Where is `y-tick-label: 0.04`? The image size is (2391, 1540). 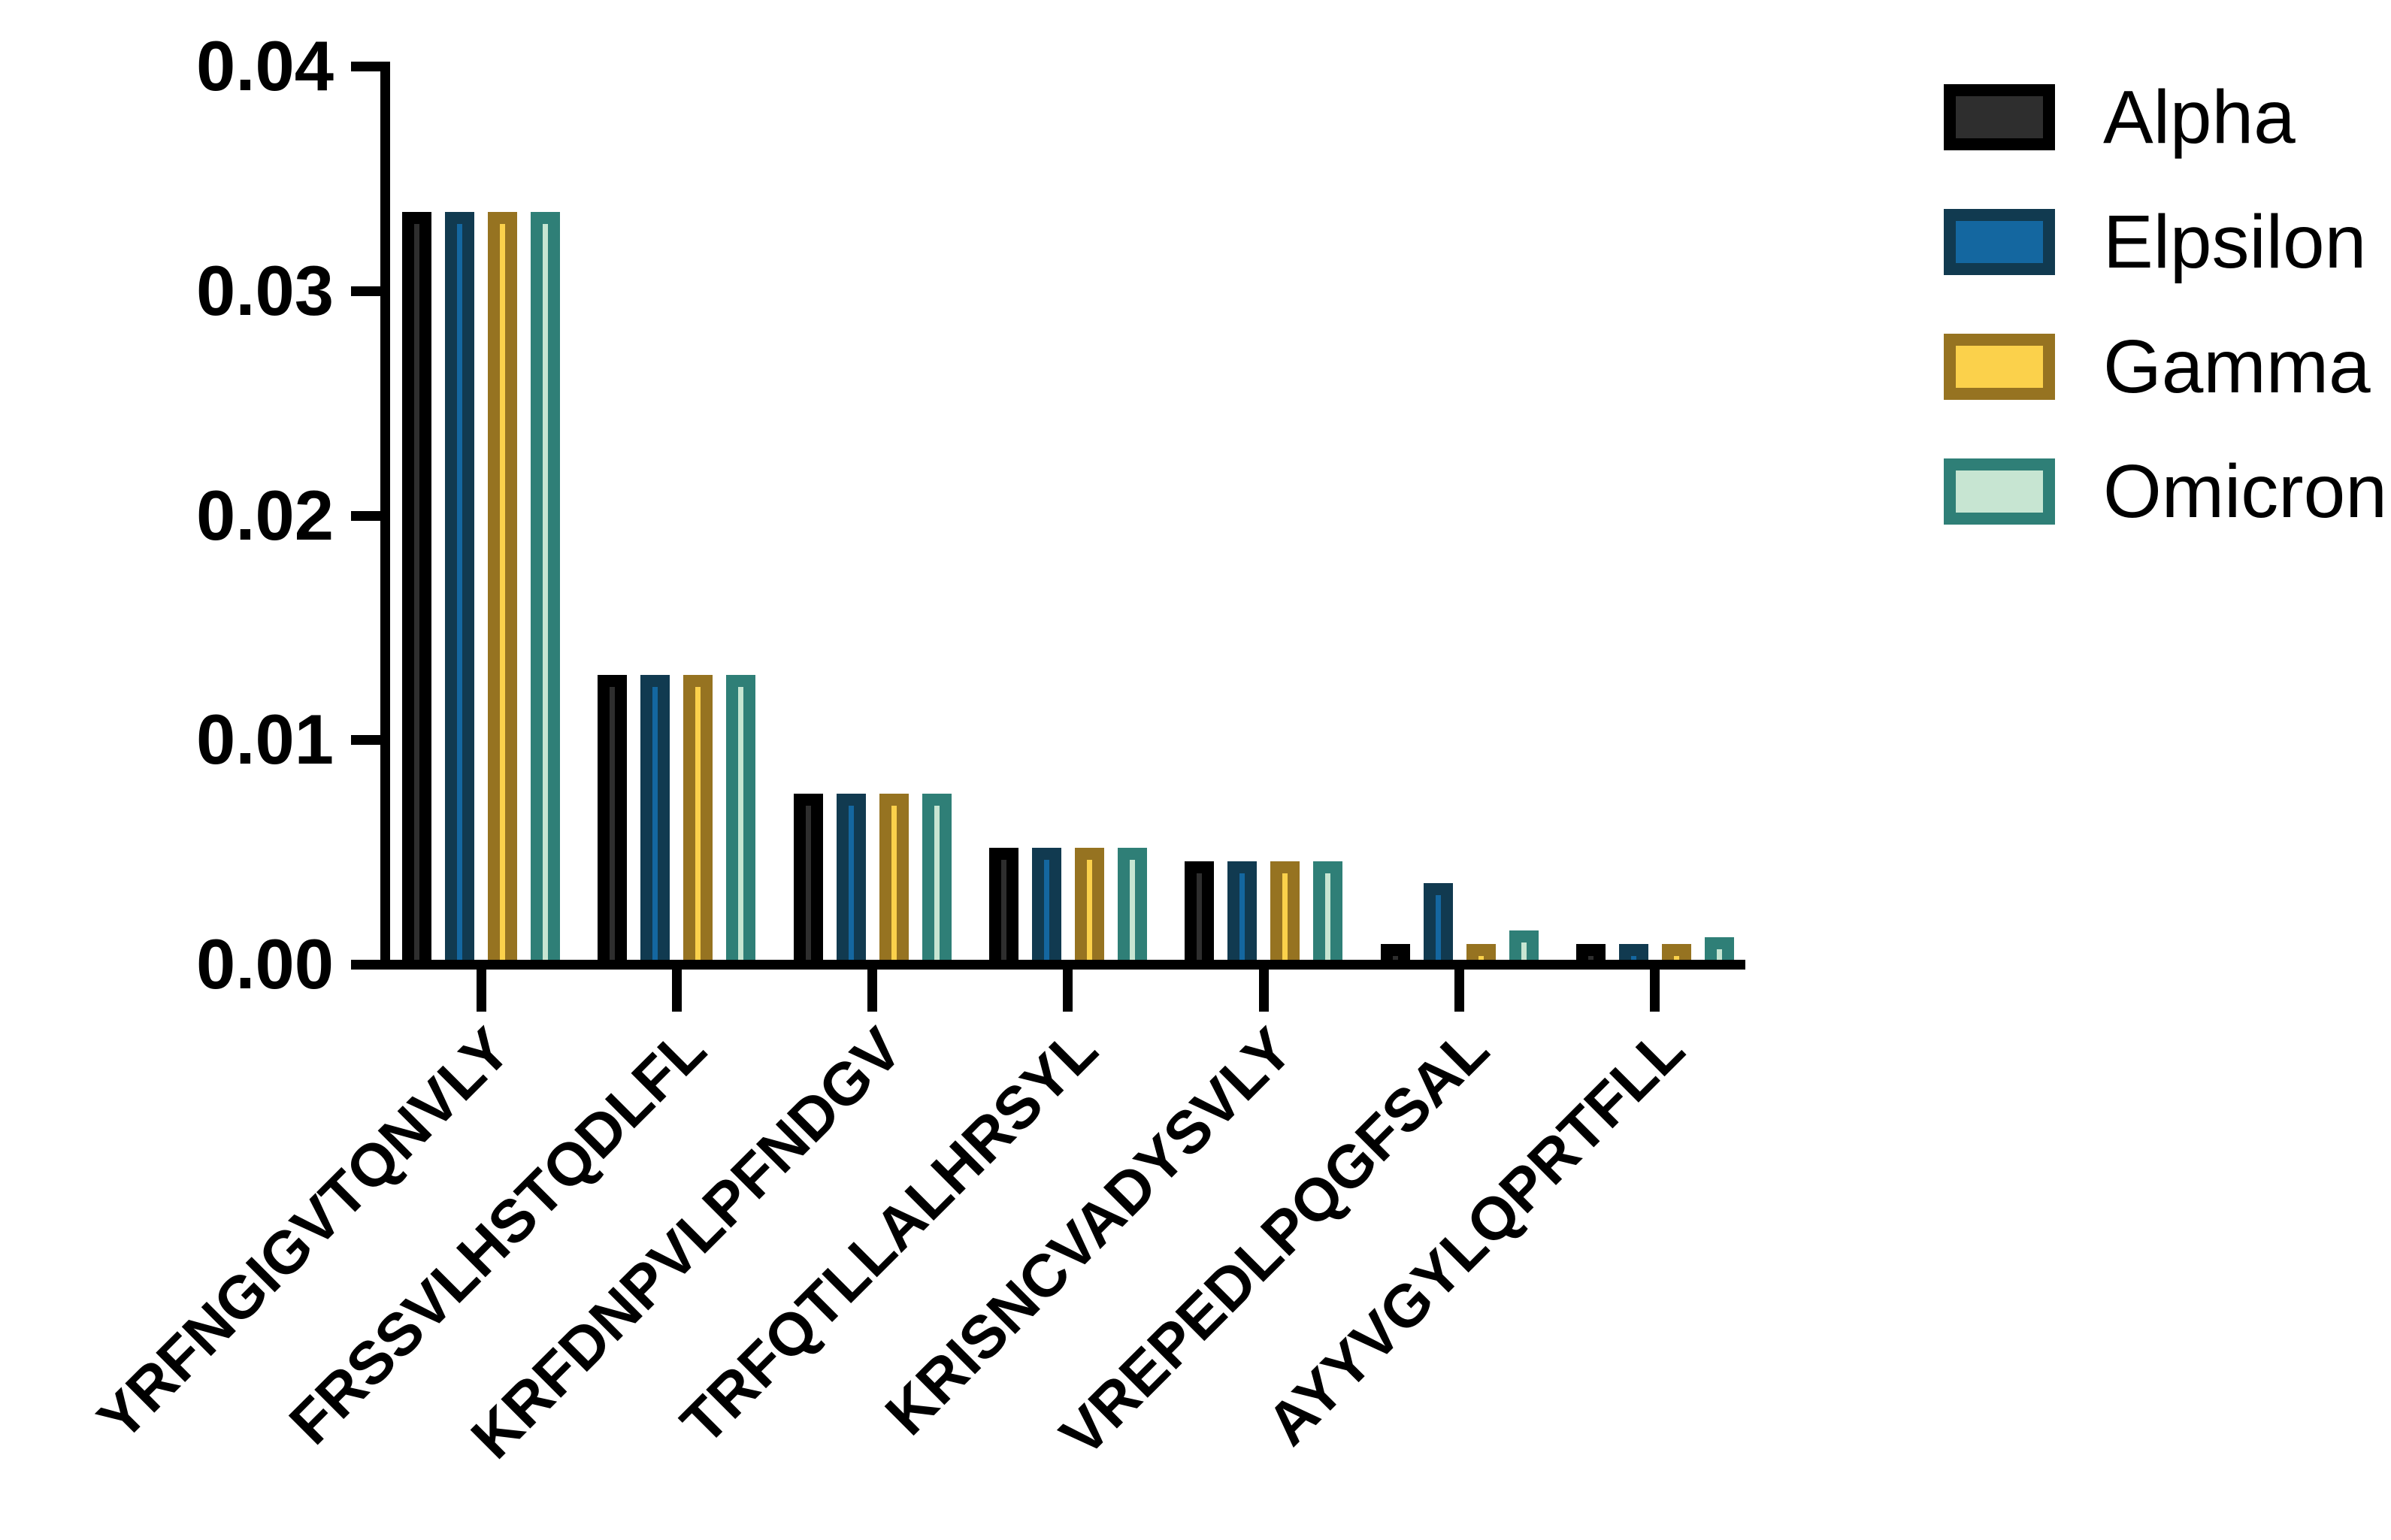
y-tick-label: 0.04 is located at coordinates (265, 65).